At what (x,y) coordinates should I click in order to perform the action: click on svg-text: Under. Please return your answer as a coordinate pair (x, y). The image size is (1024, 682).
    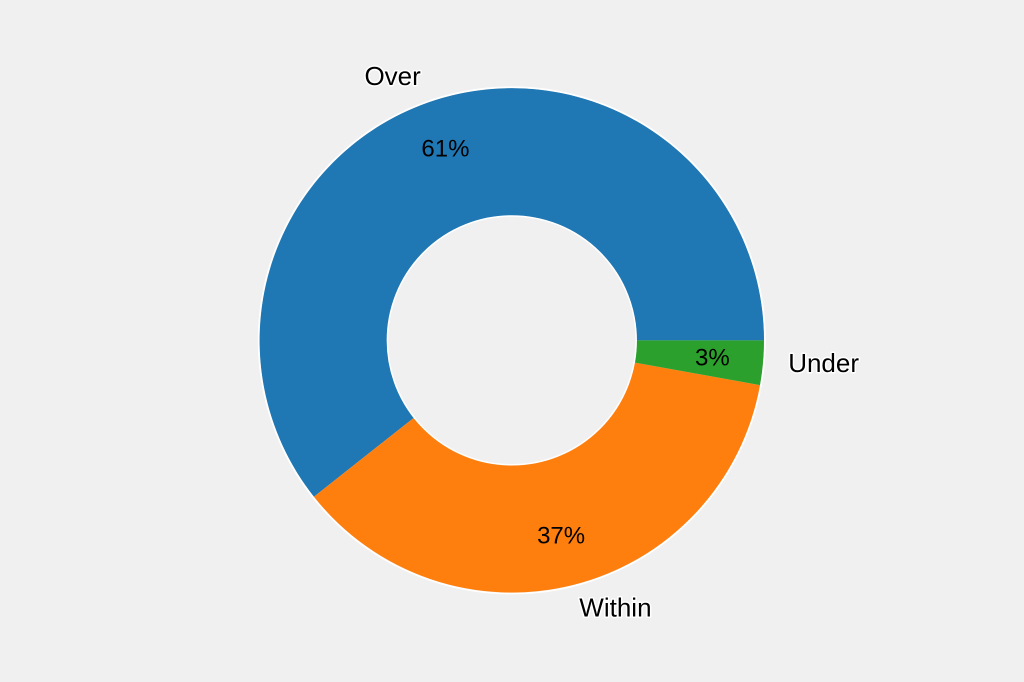
    Looking at the image, I should click on (823, 363).